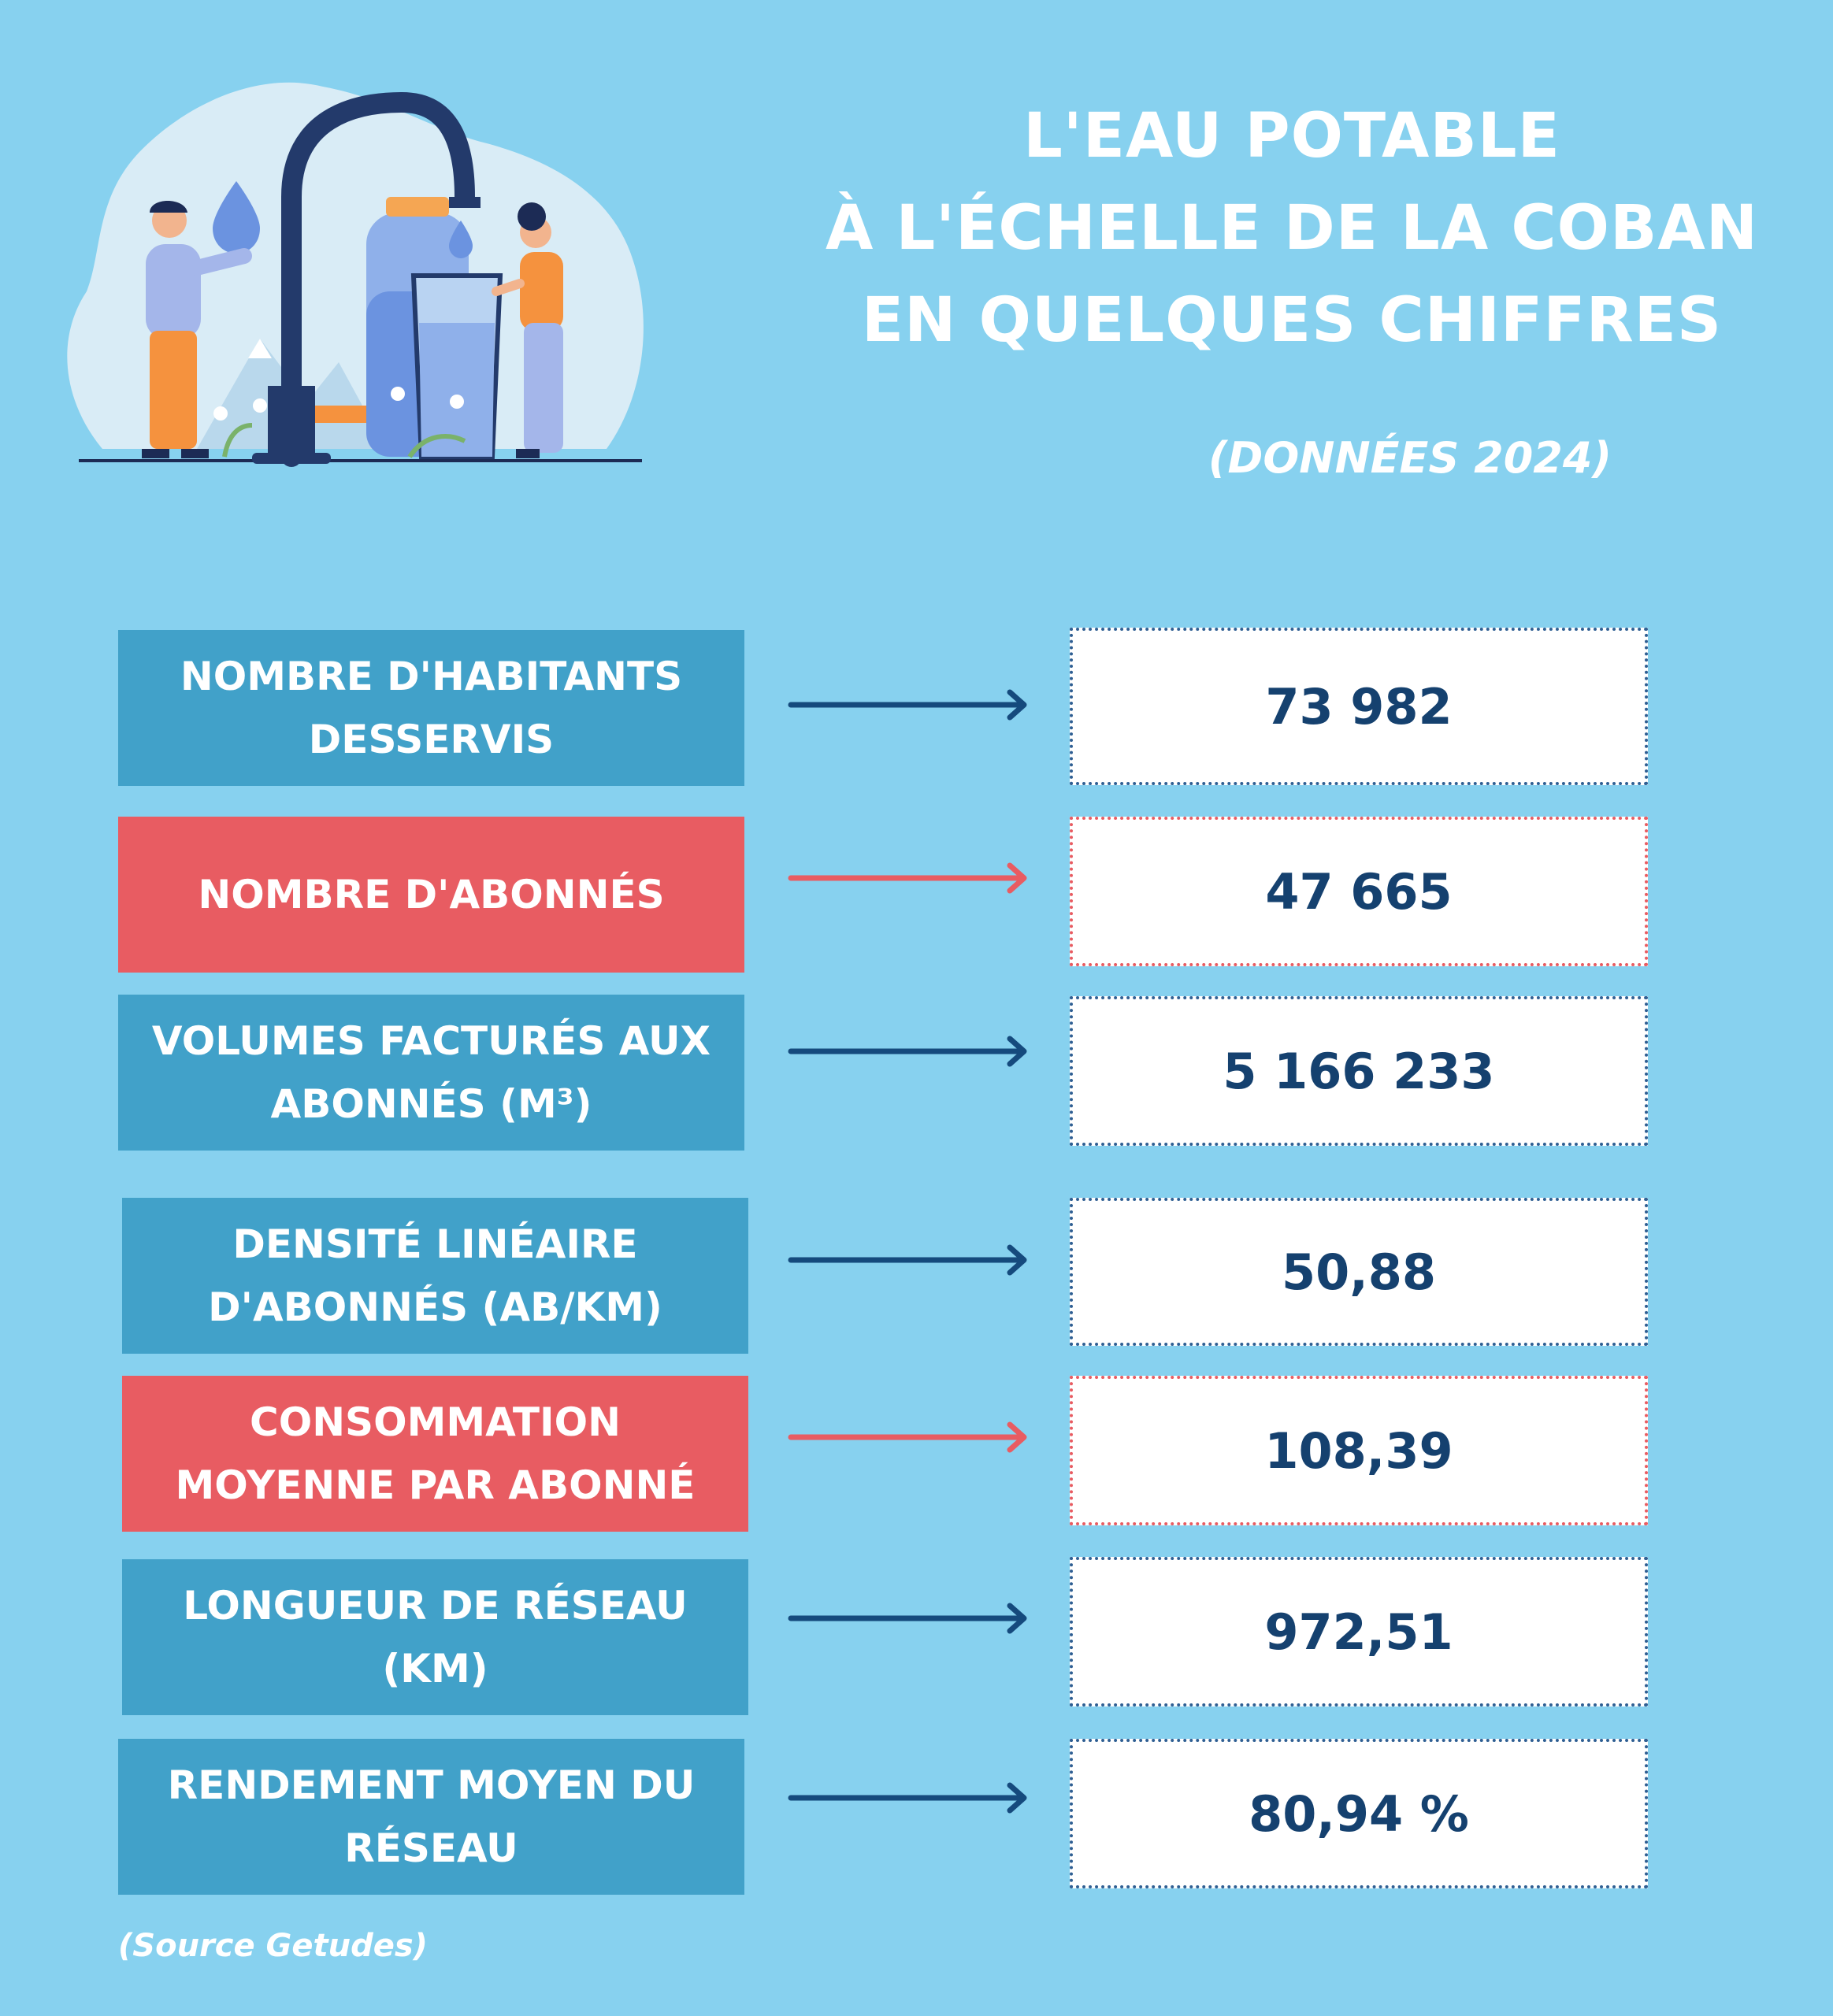 This screenshot has width=1833, height=2016. Describe the element at coordinates (435, 1637) in the screenshot. I see `stat-label-box: LONGUEUR DE RÉSEAU (KM)` at that location.